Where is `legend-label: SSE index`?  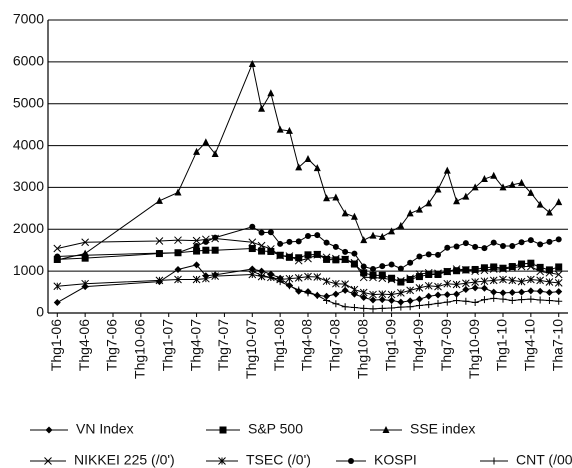 legend-label: SSE index is located at coordinates (442, 429).